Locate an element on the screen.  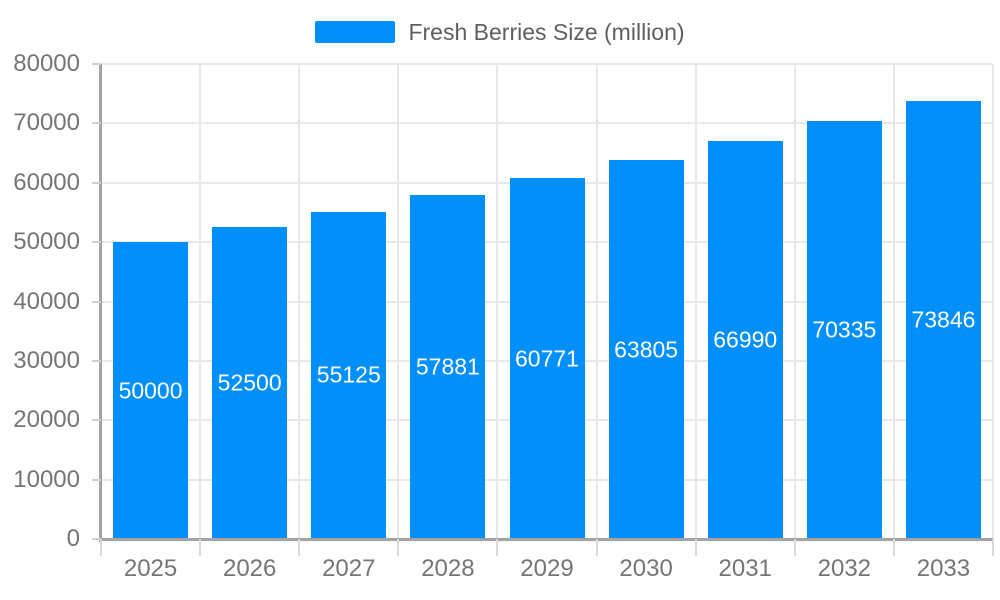
bar-value-label: 60771 is located at coordinates (547, 358).